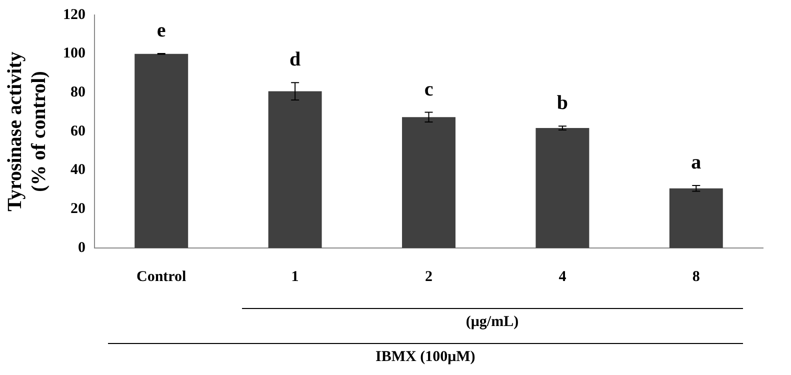 This screenshot has height=375, width=791. What do you see at coordinates (295, 276) in the screenshot?
I see `x-tick-label: 1` at bounding box center [295, 276].